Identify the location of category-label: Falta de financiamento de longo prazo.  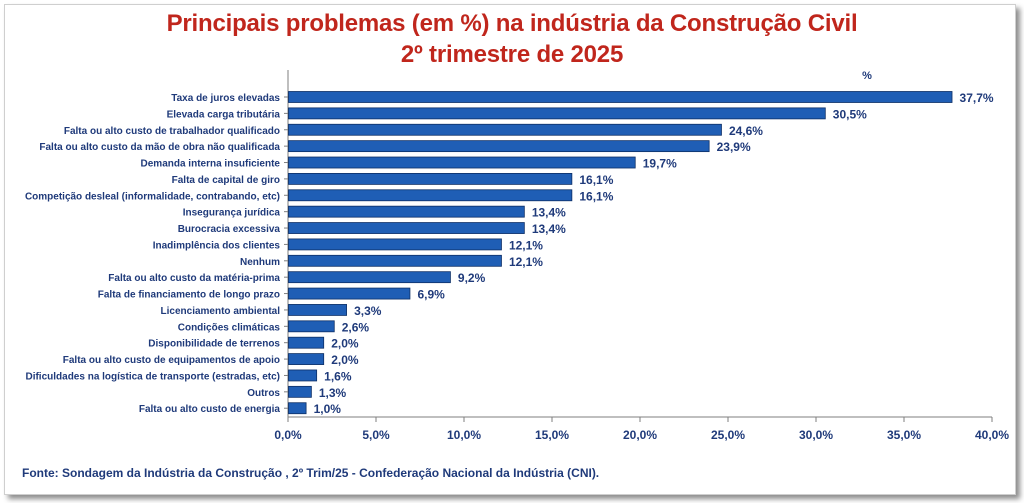
(189, 295).